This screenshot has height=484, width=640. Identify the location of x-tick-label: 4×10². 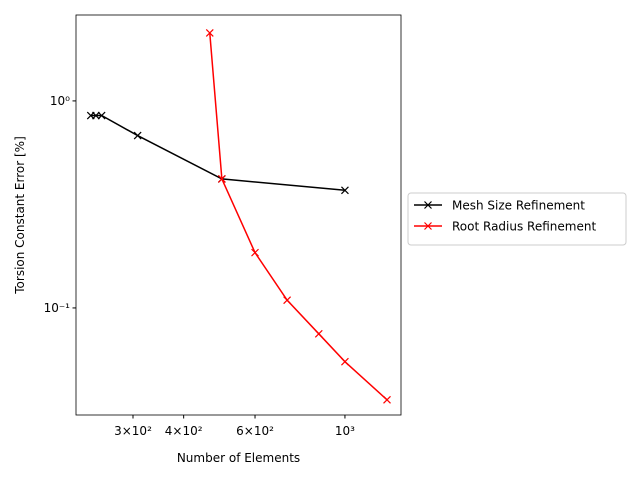
(184, 431).